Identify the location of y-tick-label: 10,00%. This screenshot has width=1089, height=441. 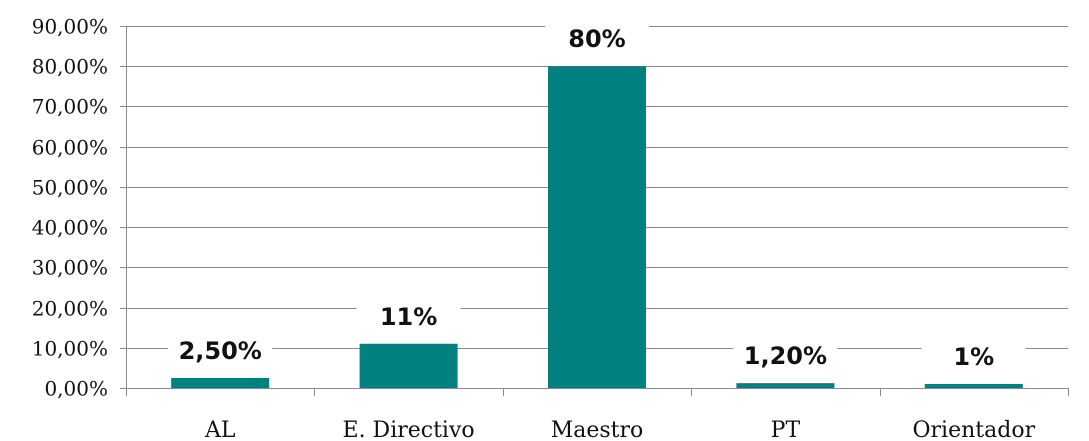
(70, 349).